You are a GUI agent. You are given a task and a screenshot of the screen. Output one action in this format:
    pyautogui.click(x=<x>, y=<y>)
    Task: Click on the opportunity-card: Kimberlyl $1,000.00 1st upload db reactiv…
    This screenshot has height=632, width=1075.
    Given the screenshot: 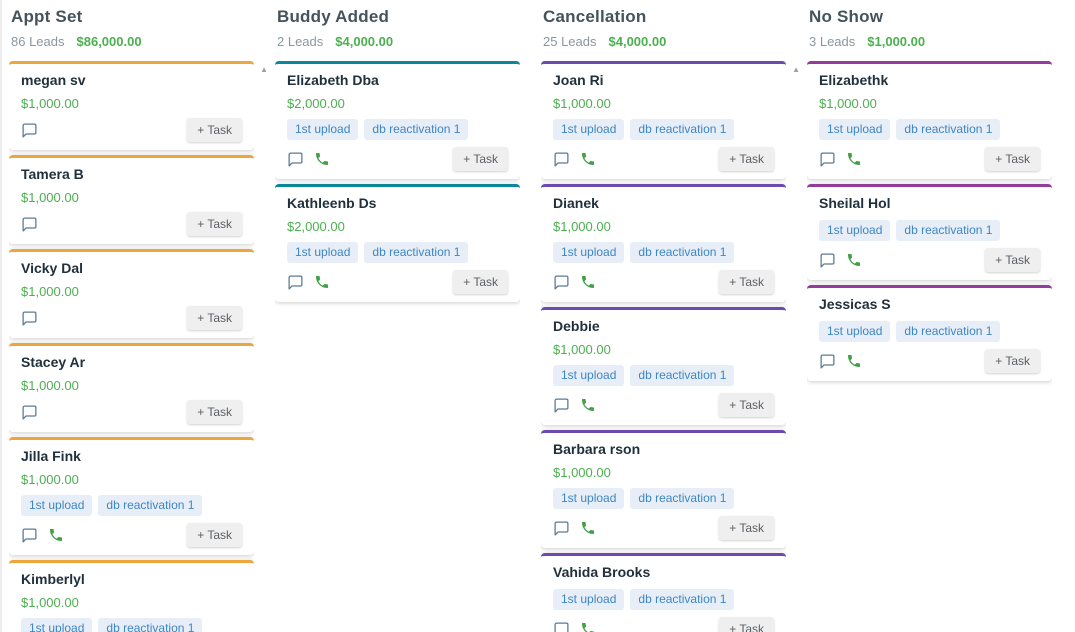 What is the action you would take?
    pyautogui.click(x=131, y=596)
    